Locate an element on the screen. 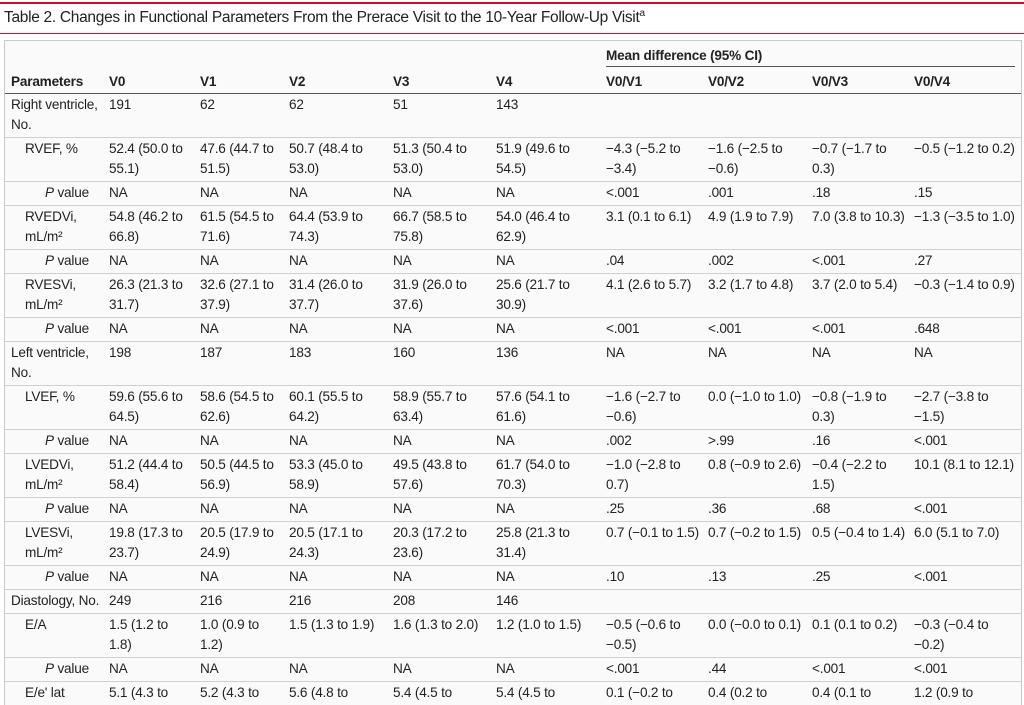 The image size is (1024, 705). cell: −0.5 (−1.2 to 0.2) is located at coordinates (967, 160).